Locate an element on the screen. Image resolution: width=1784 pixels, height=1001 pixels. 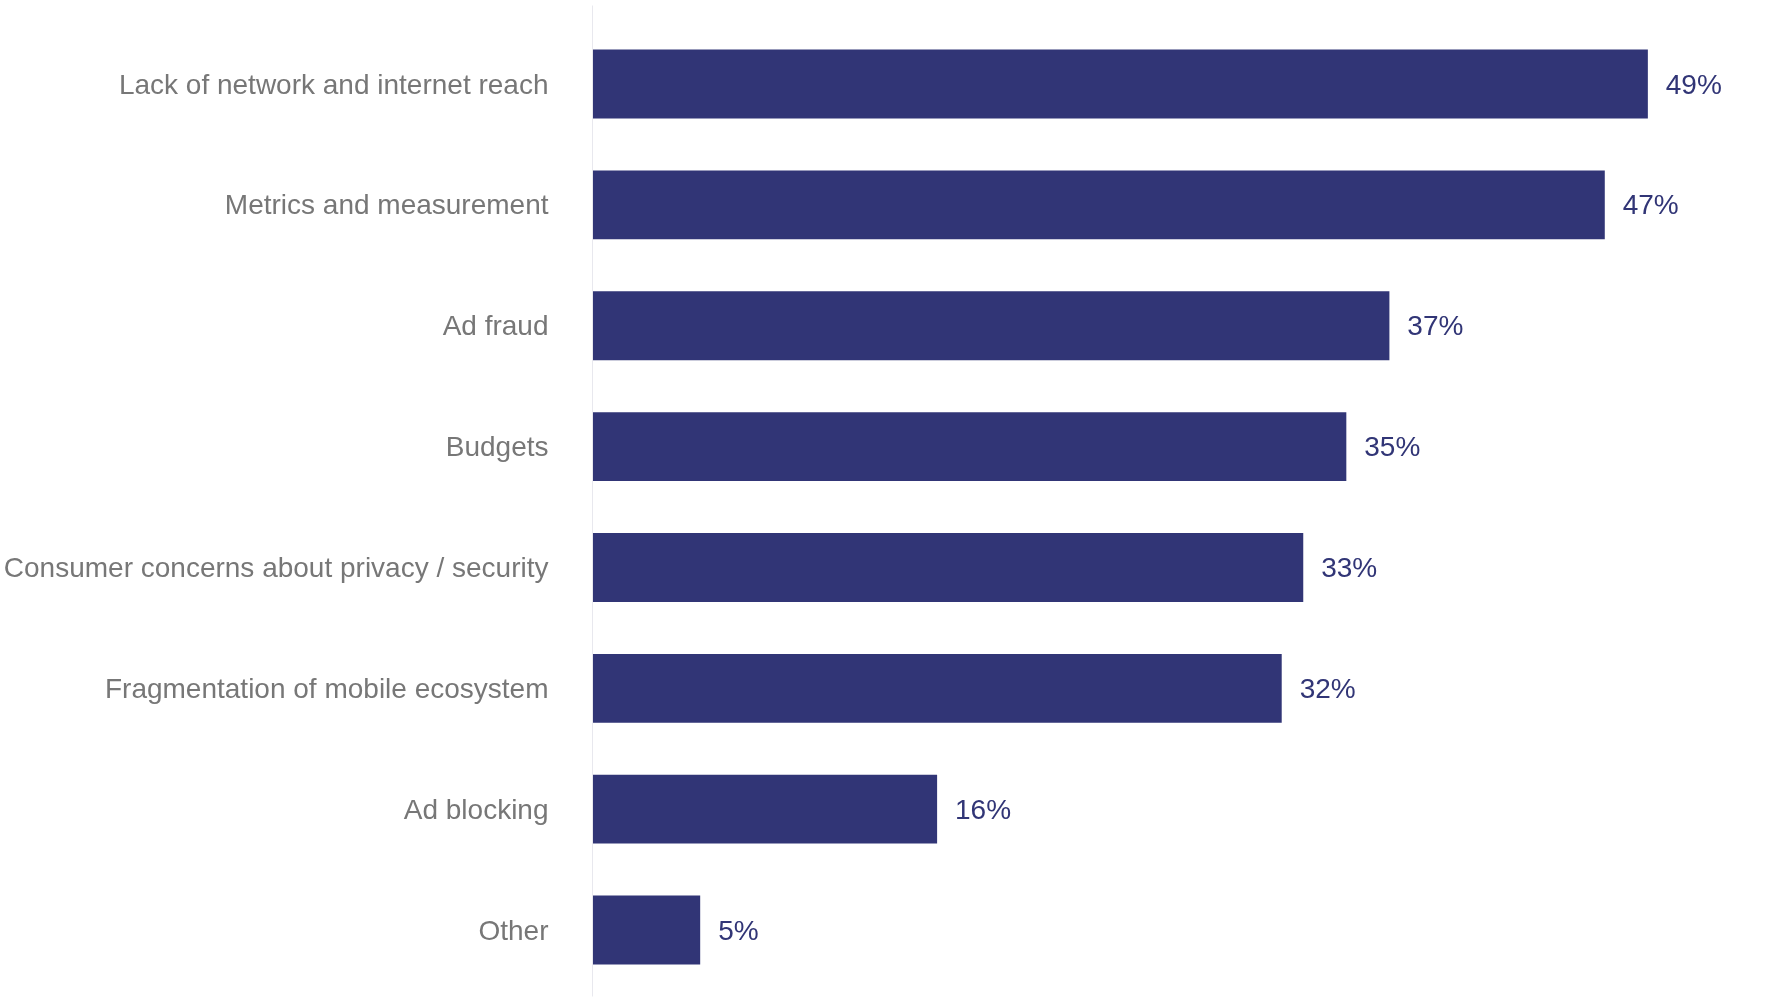
y-tick-label: Ad blocking is located at coordinates (476, 809).